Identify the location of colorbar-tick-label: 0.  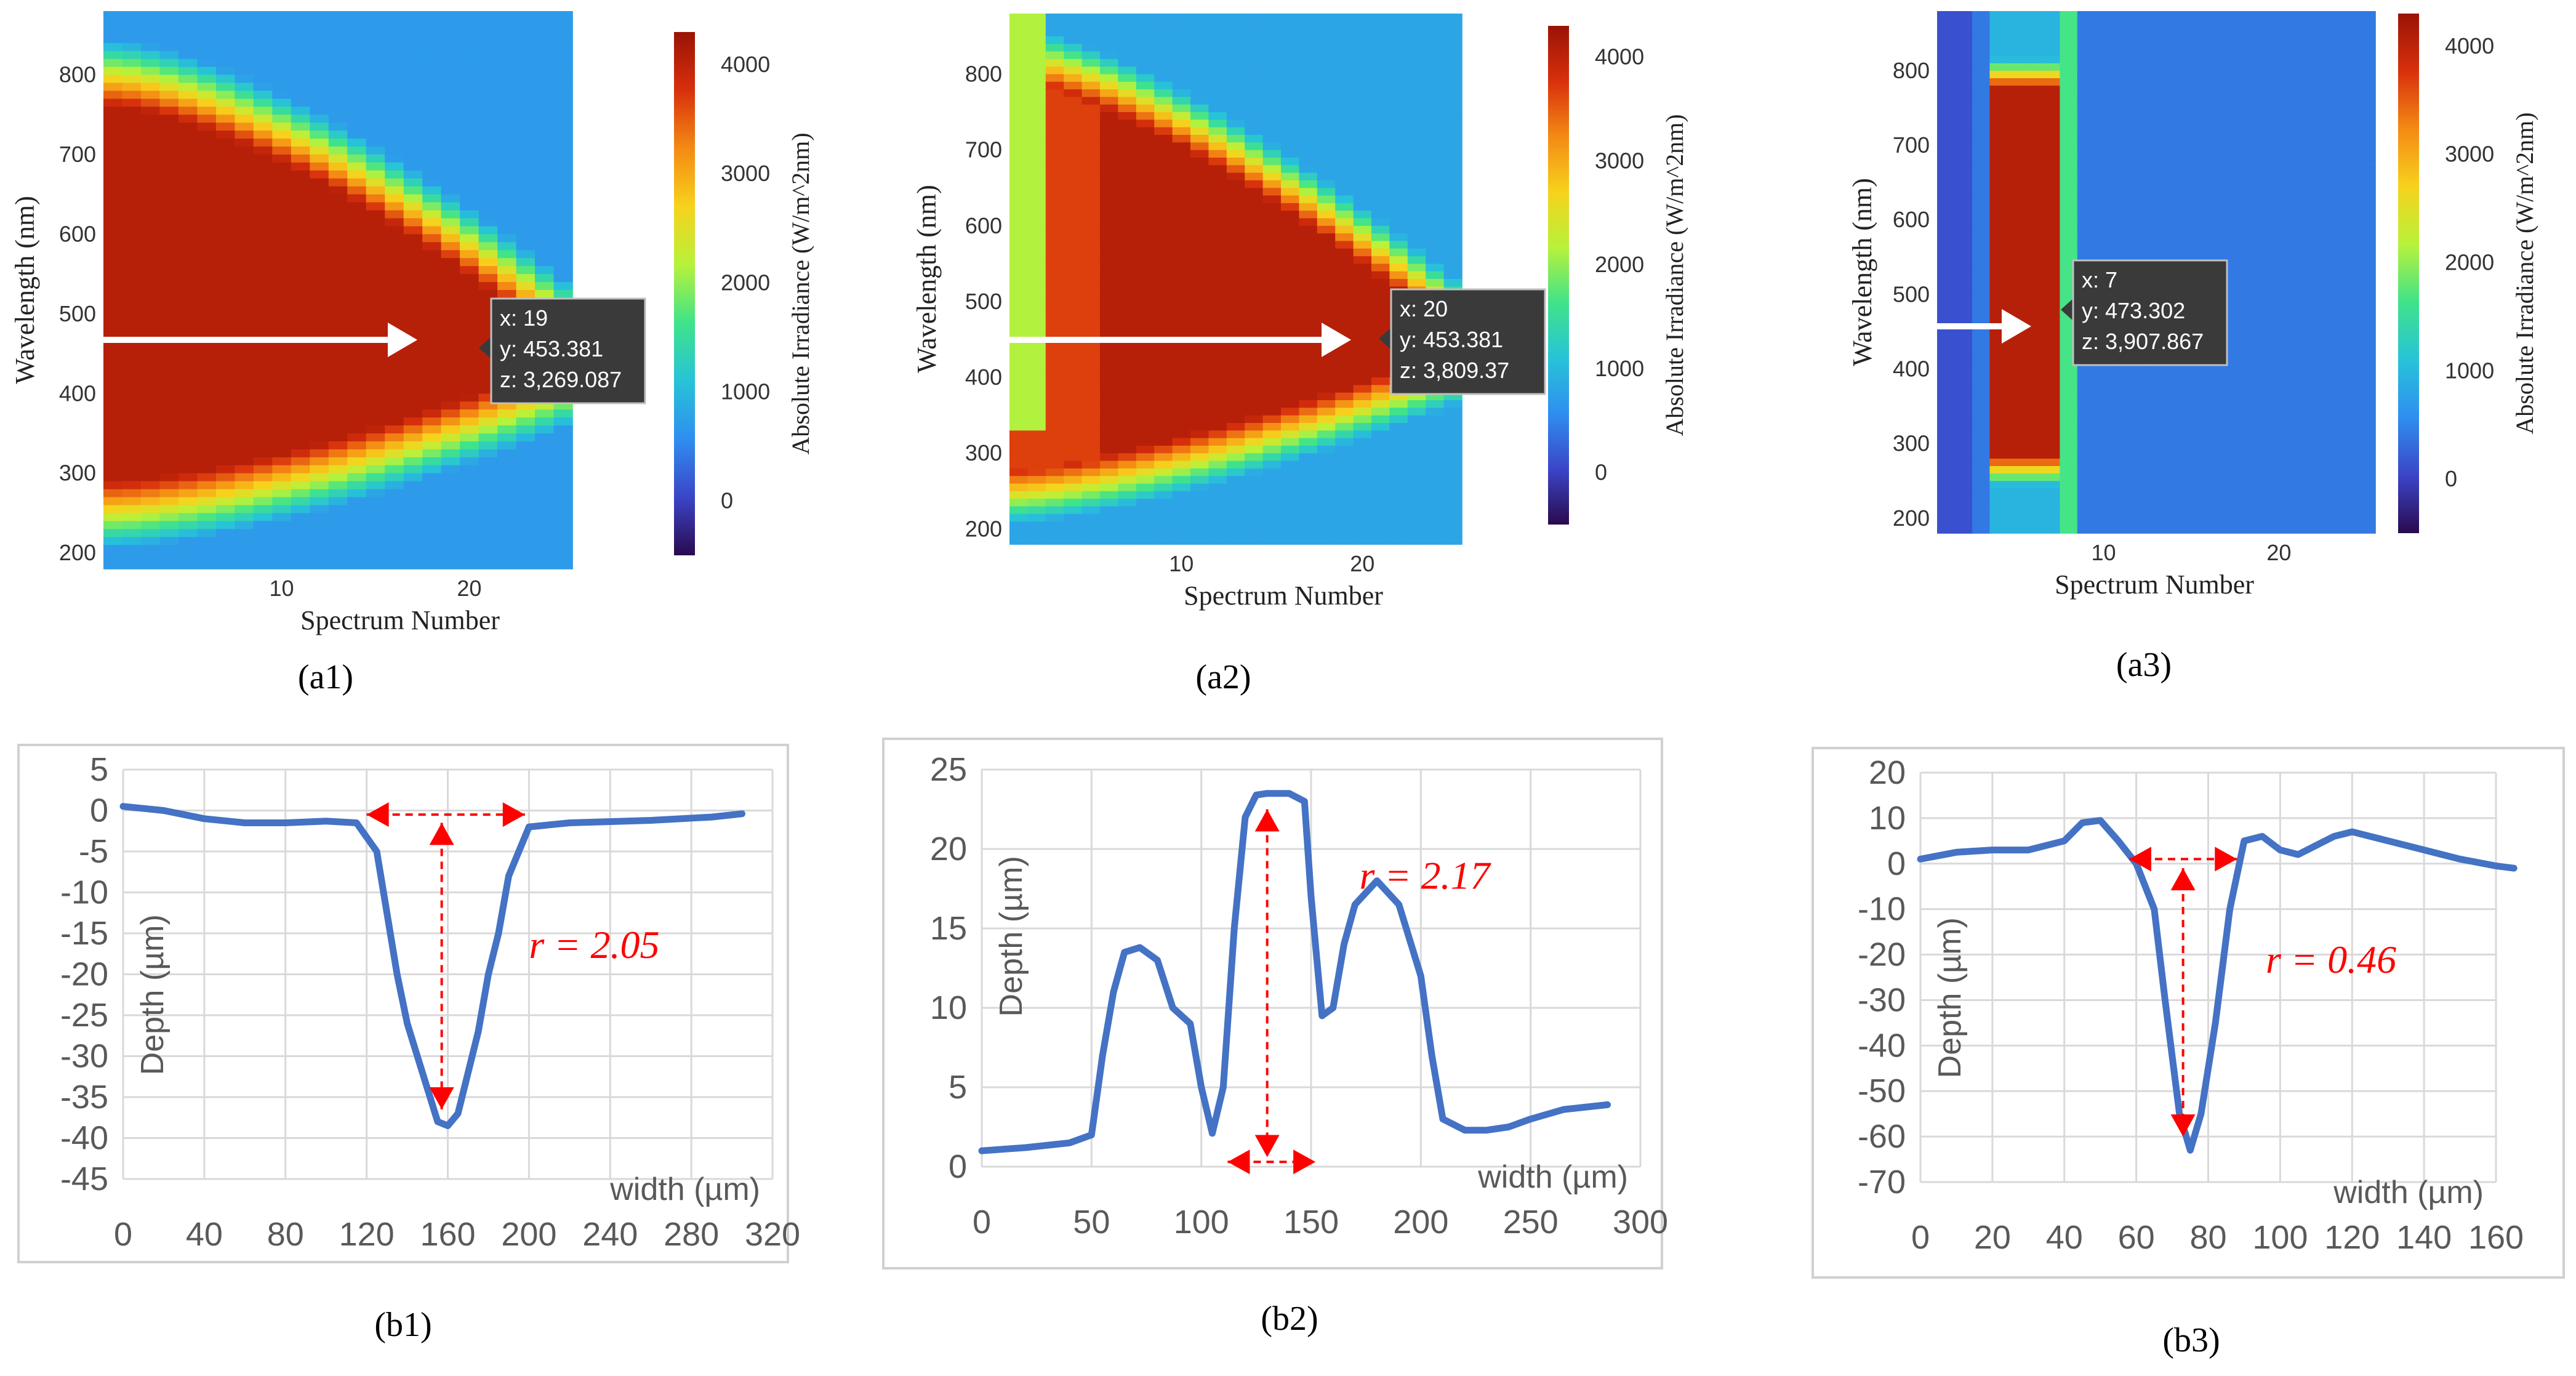
(2451, 478).